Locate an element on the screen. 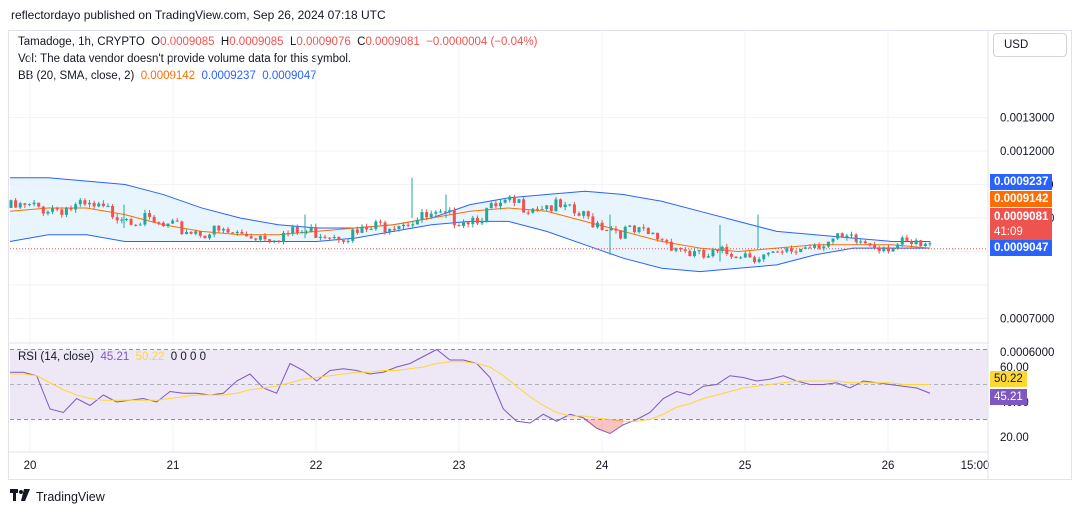 This screenshot has width=1080, height=515. currency-button: USD is located at coordinates (1030, 45).